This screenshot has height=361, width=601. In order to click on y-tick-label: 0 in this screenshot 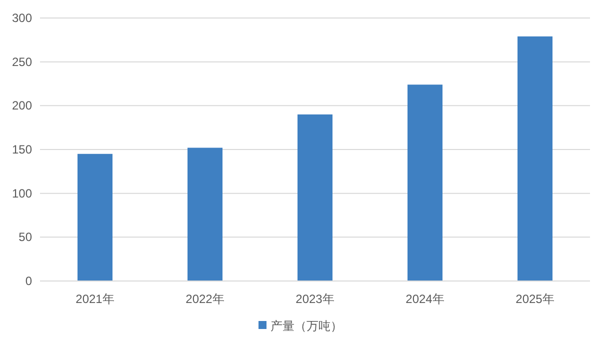, I will do `click(28, 281)`.